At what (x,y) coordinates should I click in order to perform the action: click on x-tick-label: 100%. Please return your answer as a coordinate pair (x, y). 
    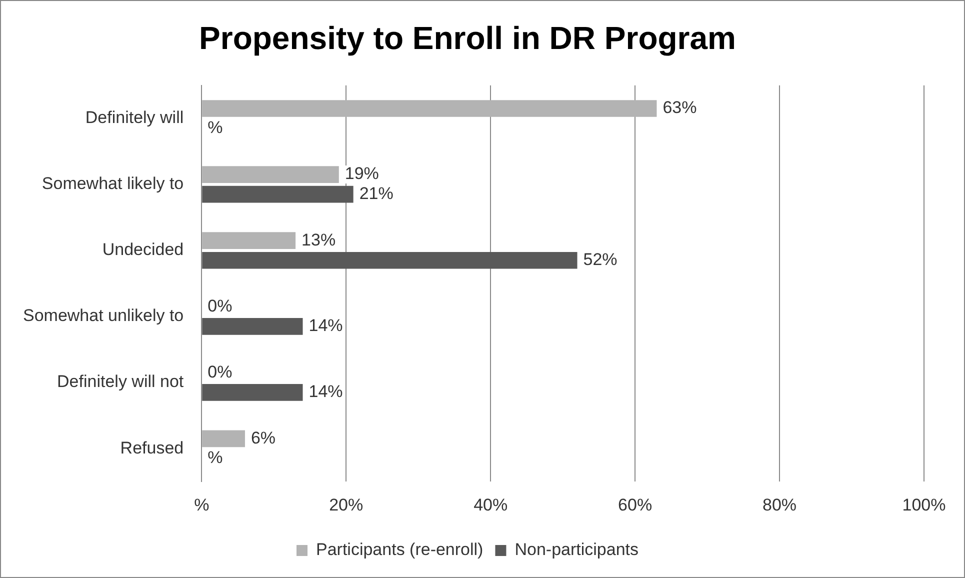
    Looking at the image, I should click on (924, 504).